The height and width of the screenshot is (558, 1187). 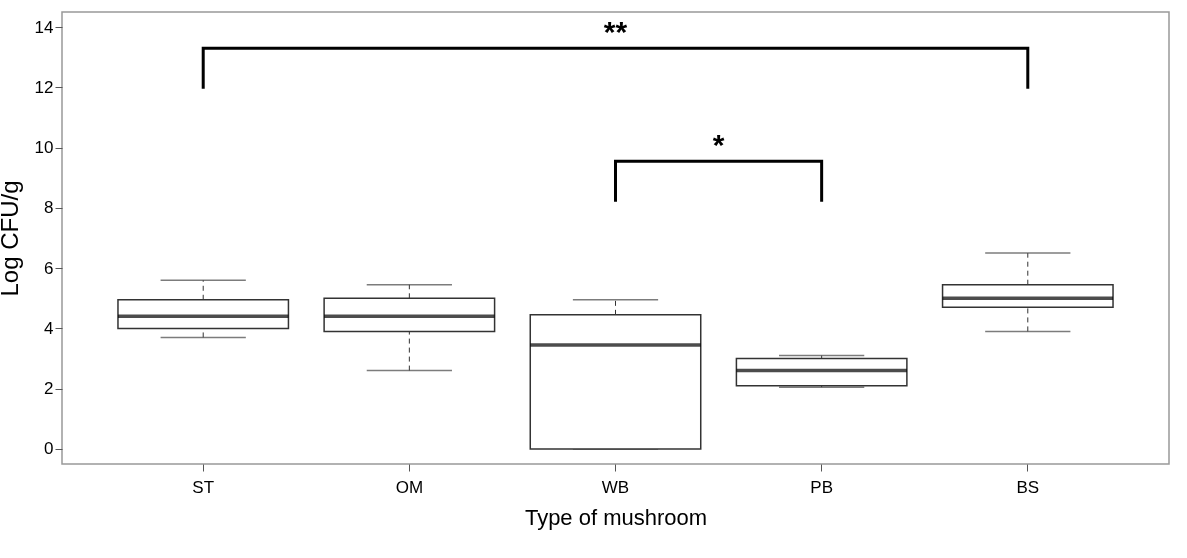 I want to click on annotation: *, so click(x=718, y=145).